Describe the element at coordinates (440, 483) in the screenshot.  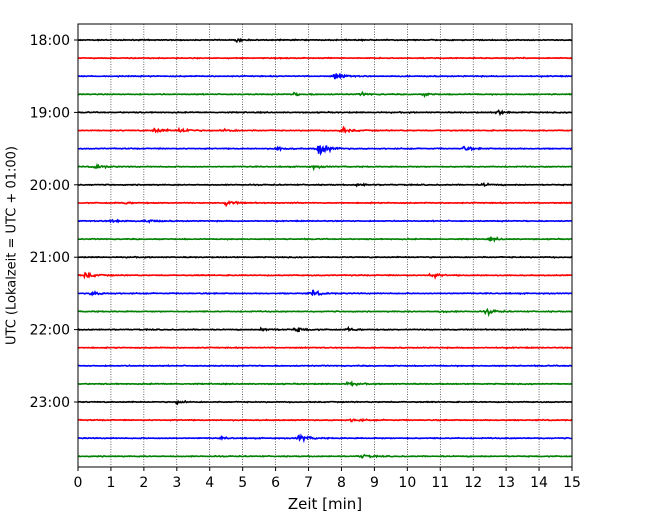
I see `x-tick-label: 11` at that location.